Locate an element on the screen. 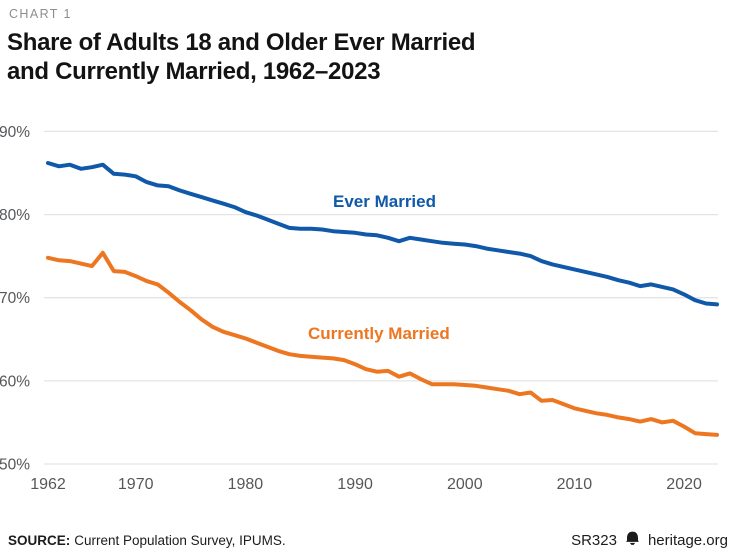  heritage-bell-icon is located at coordinates (632, 540).